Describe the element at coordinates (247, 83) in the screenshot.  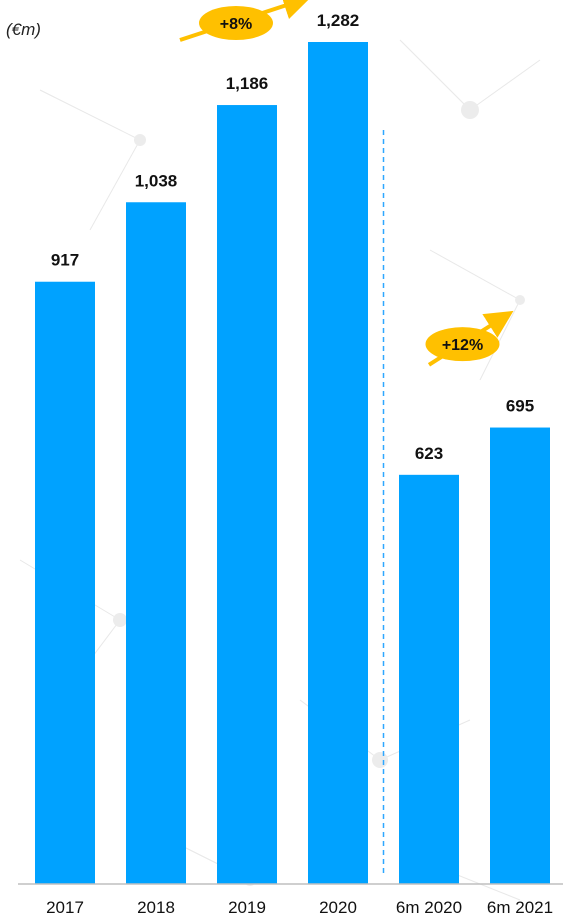
I see `data-label: 1,186` at that location.